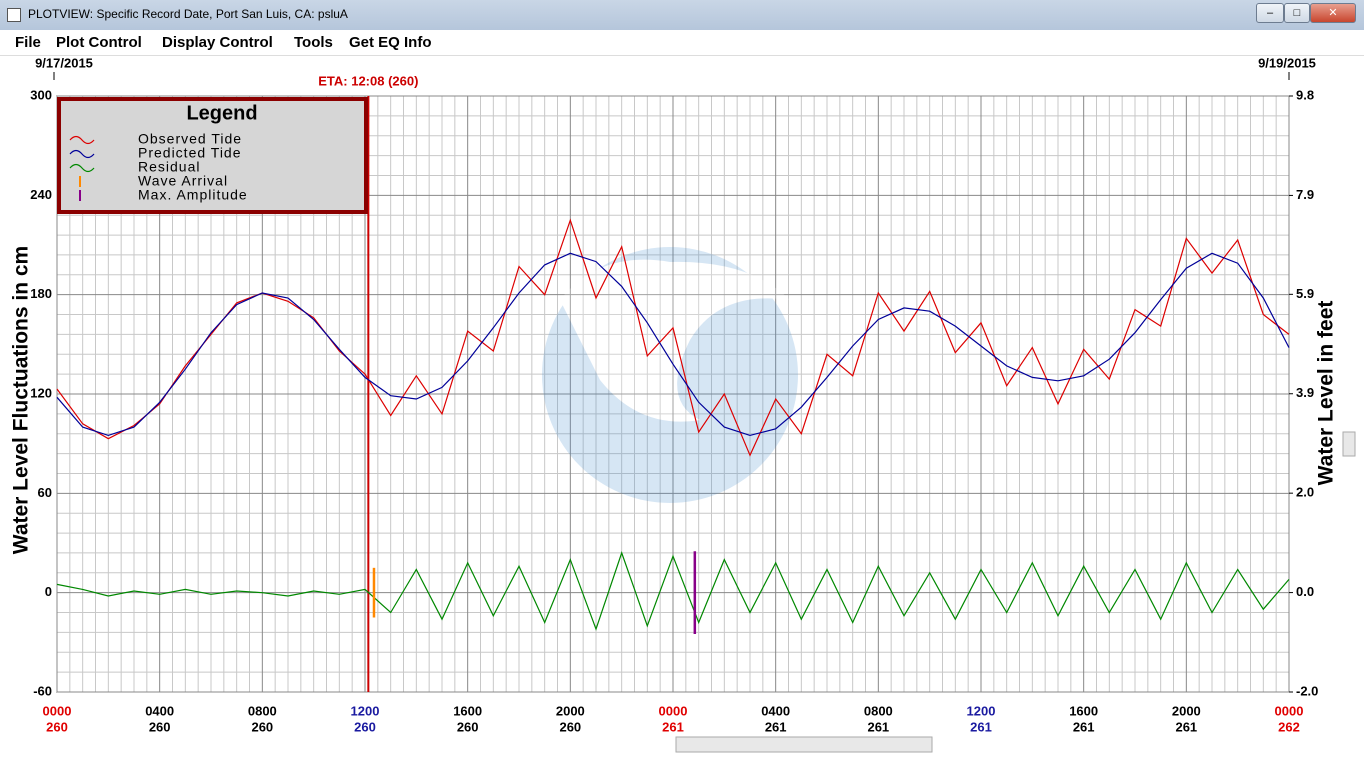  What do you see at coordinates (14, 15) in the screenshot?
I see `app-icon` at bounding box center [14, 15].